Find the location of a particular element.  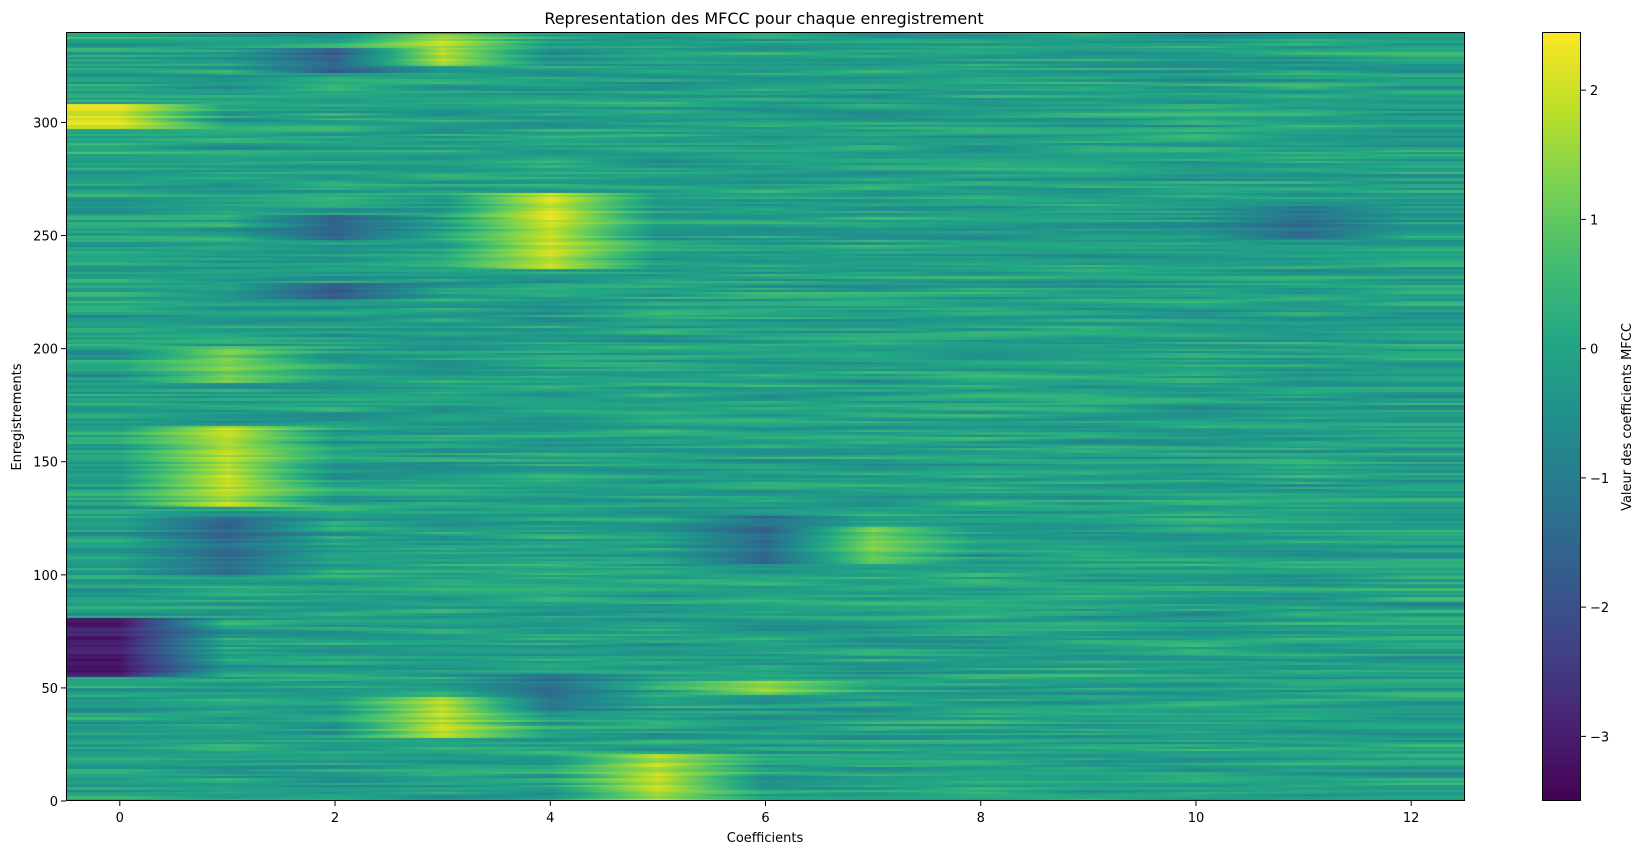

y-axis-title: Enregistrements is located at coordinates (17, 416).